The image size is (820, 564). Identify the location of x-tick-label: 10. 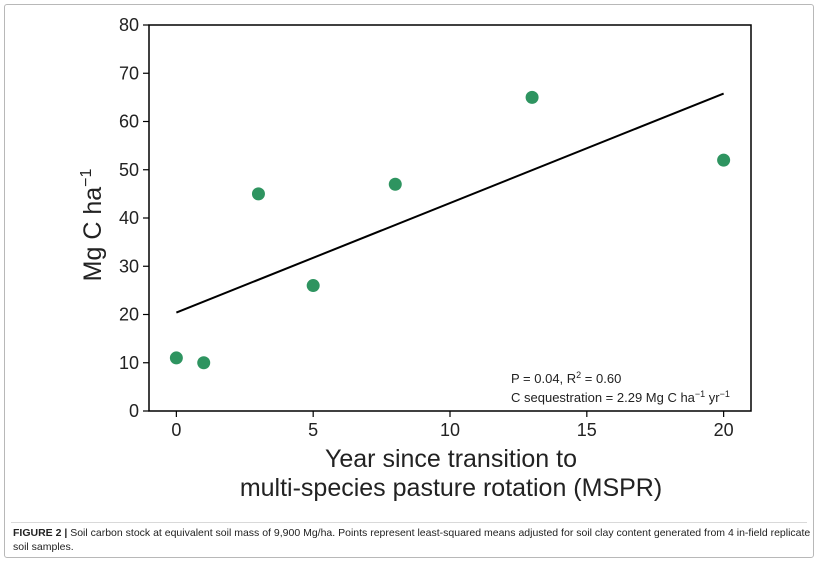
(450, 430).